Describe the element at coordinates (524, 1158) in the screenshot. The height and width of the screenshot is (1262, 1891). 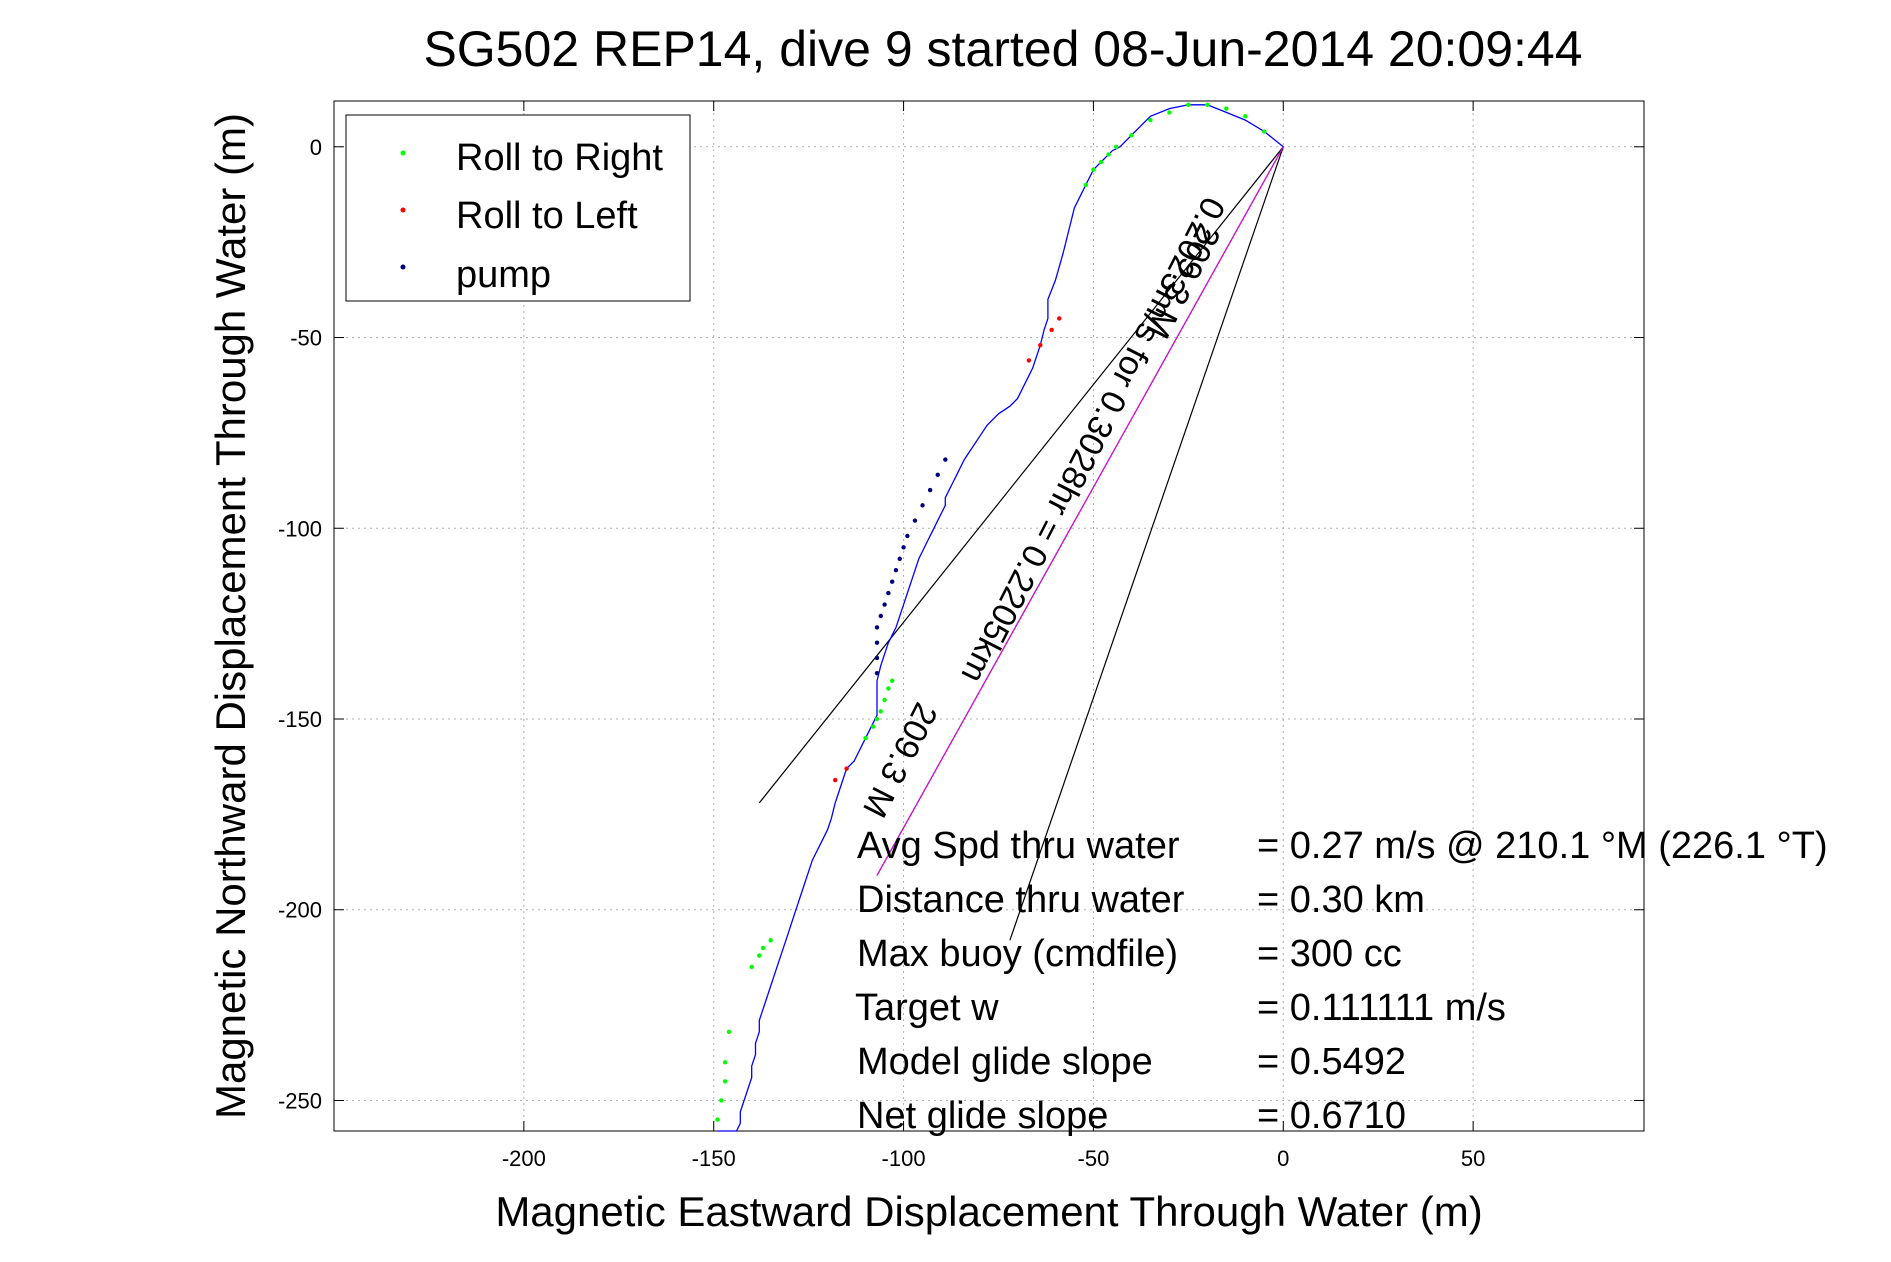
I see `x-tick-label: -200` at that location.